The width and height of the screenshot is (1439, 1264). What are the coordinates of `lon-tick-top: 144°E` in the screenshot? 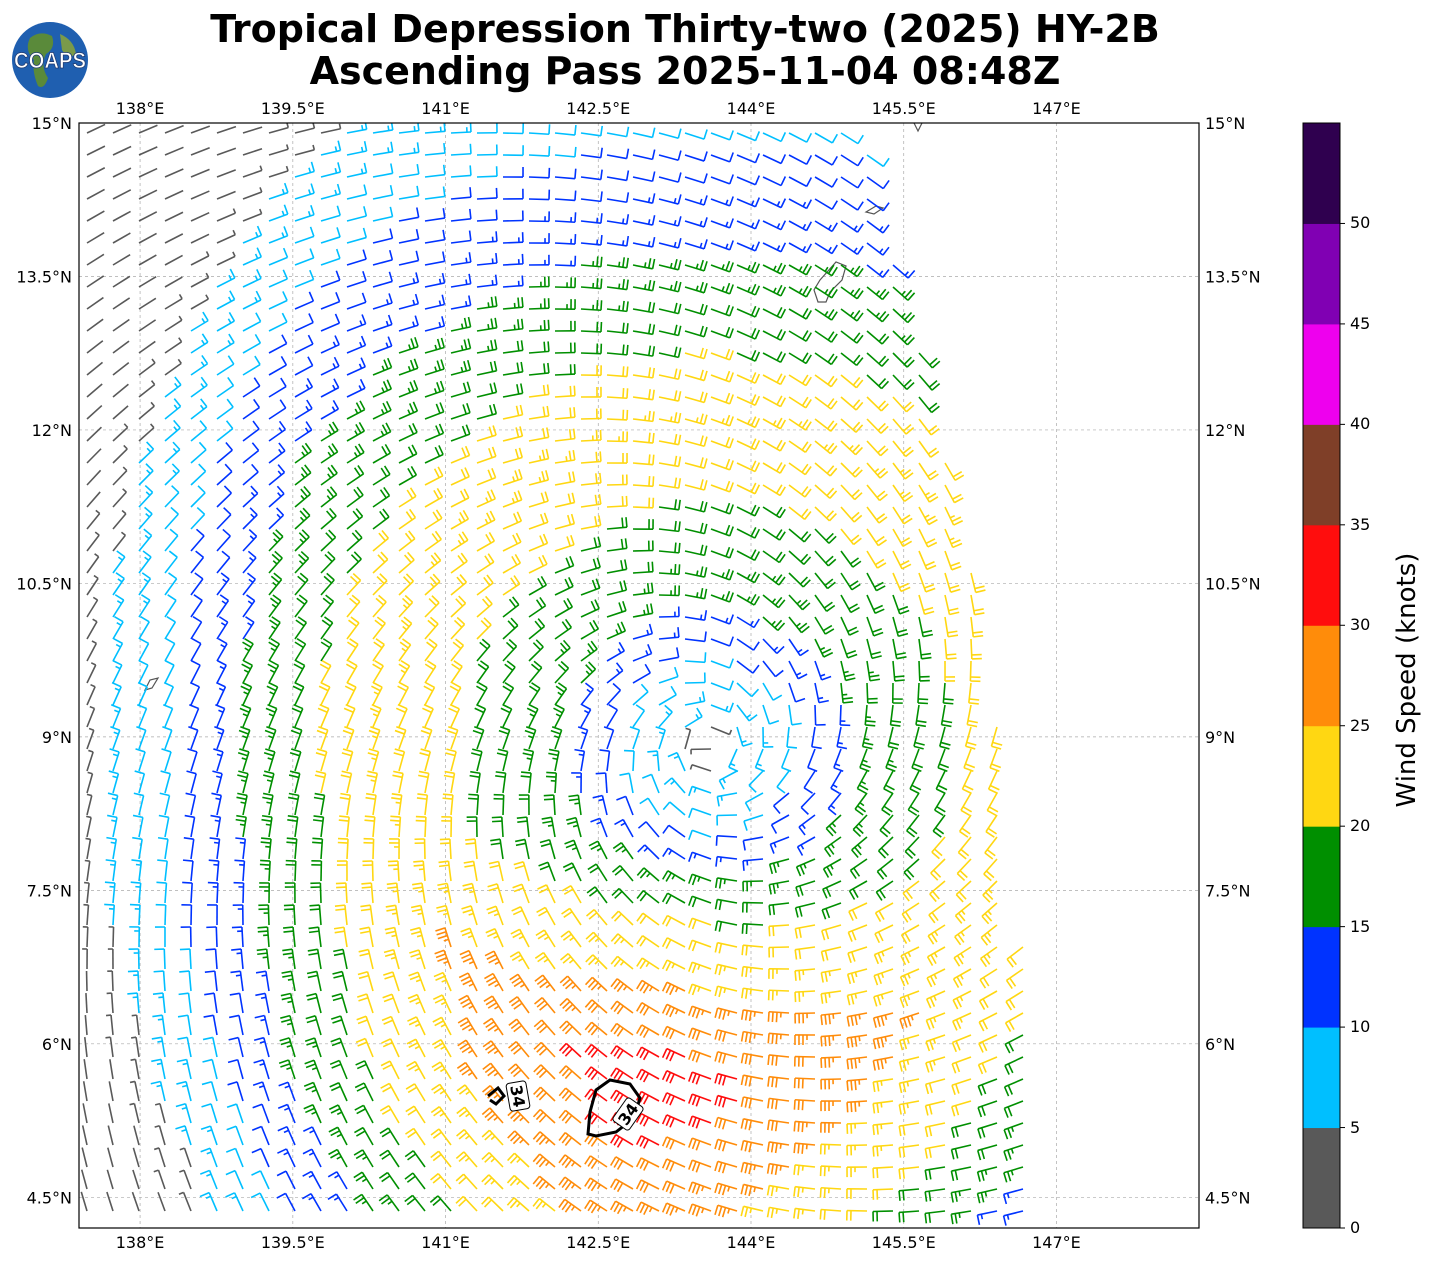 It's located at (751, 108).